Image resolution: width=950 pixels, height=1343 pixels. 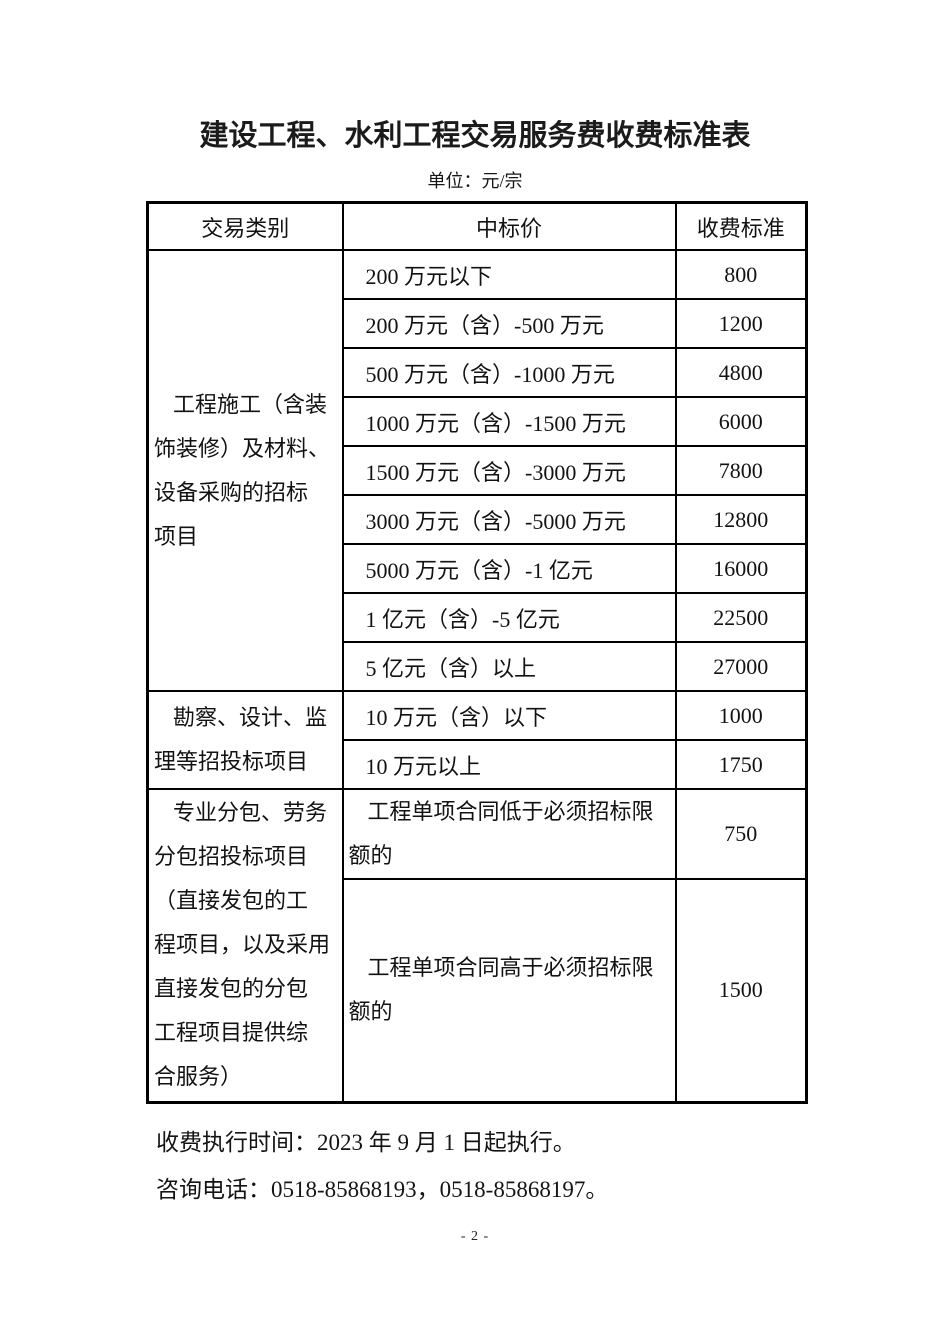 I want to click on phone-note: 咨询电话：0518-85868193，0518-85868197。, so click(x=382, y=1189).